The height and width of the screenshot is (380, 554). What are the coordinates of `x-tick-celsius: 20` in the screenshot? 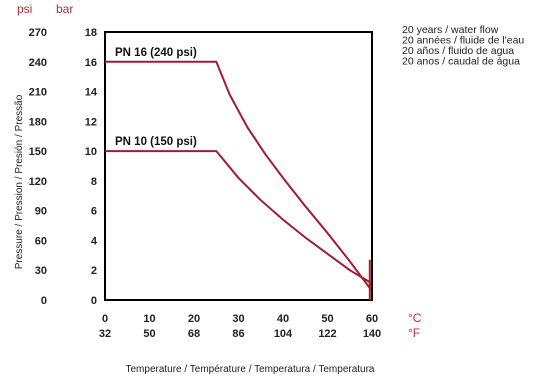 It's located at (194, 319).